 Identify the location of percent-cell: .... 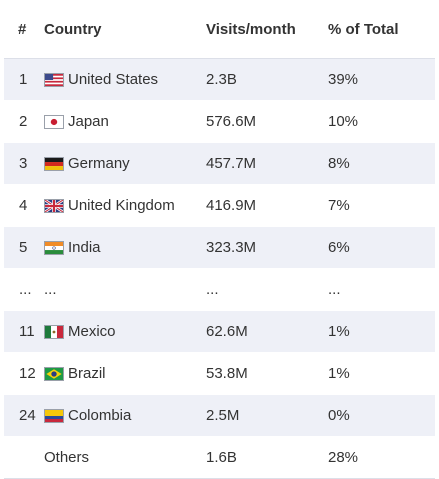
(334, 289).